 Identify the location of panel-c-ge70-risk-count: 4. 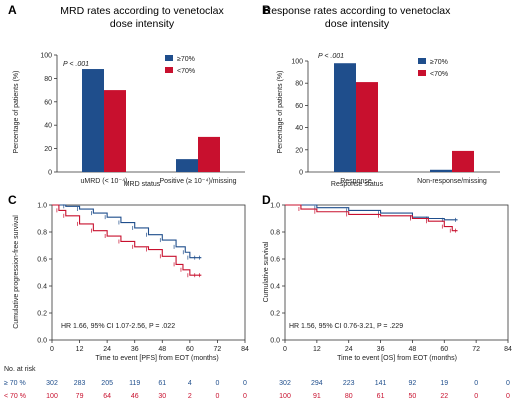
(190, 383).